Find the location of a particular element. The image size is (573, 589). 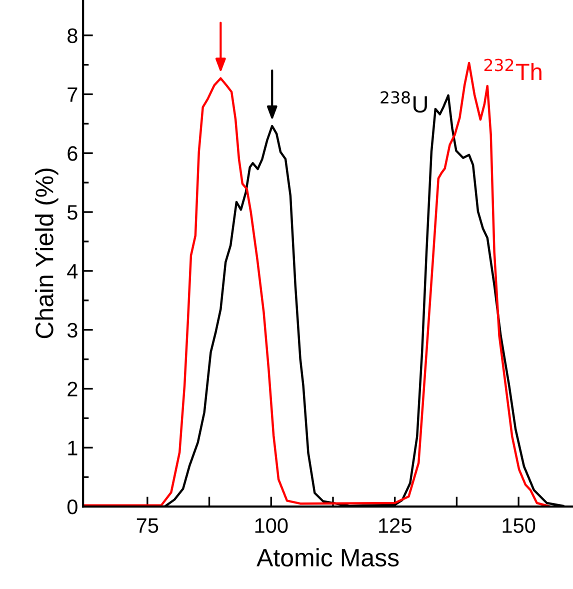

y-tick-label: 8 is located at coordinates (73, 36).